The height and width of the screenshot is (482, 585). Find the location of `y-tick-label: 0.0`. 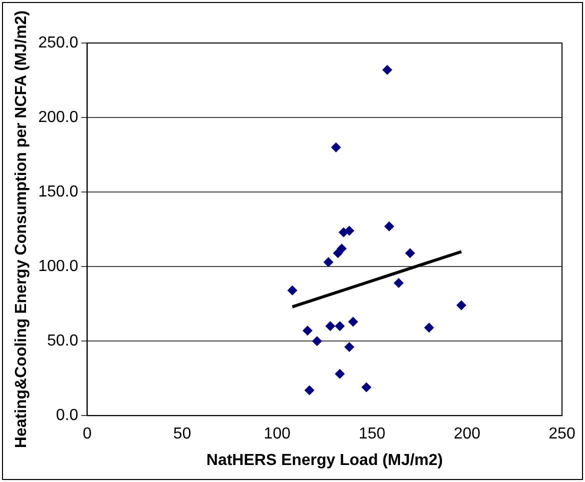

y-tick-label: 0.0 is located at coordinates (67, 415).